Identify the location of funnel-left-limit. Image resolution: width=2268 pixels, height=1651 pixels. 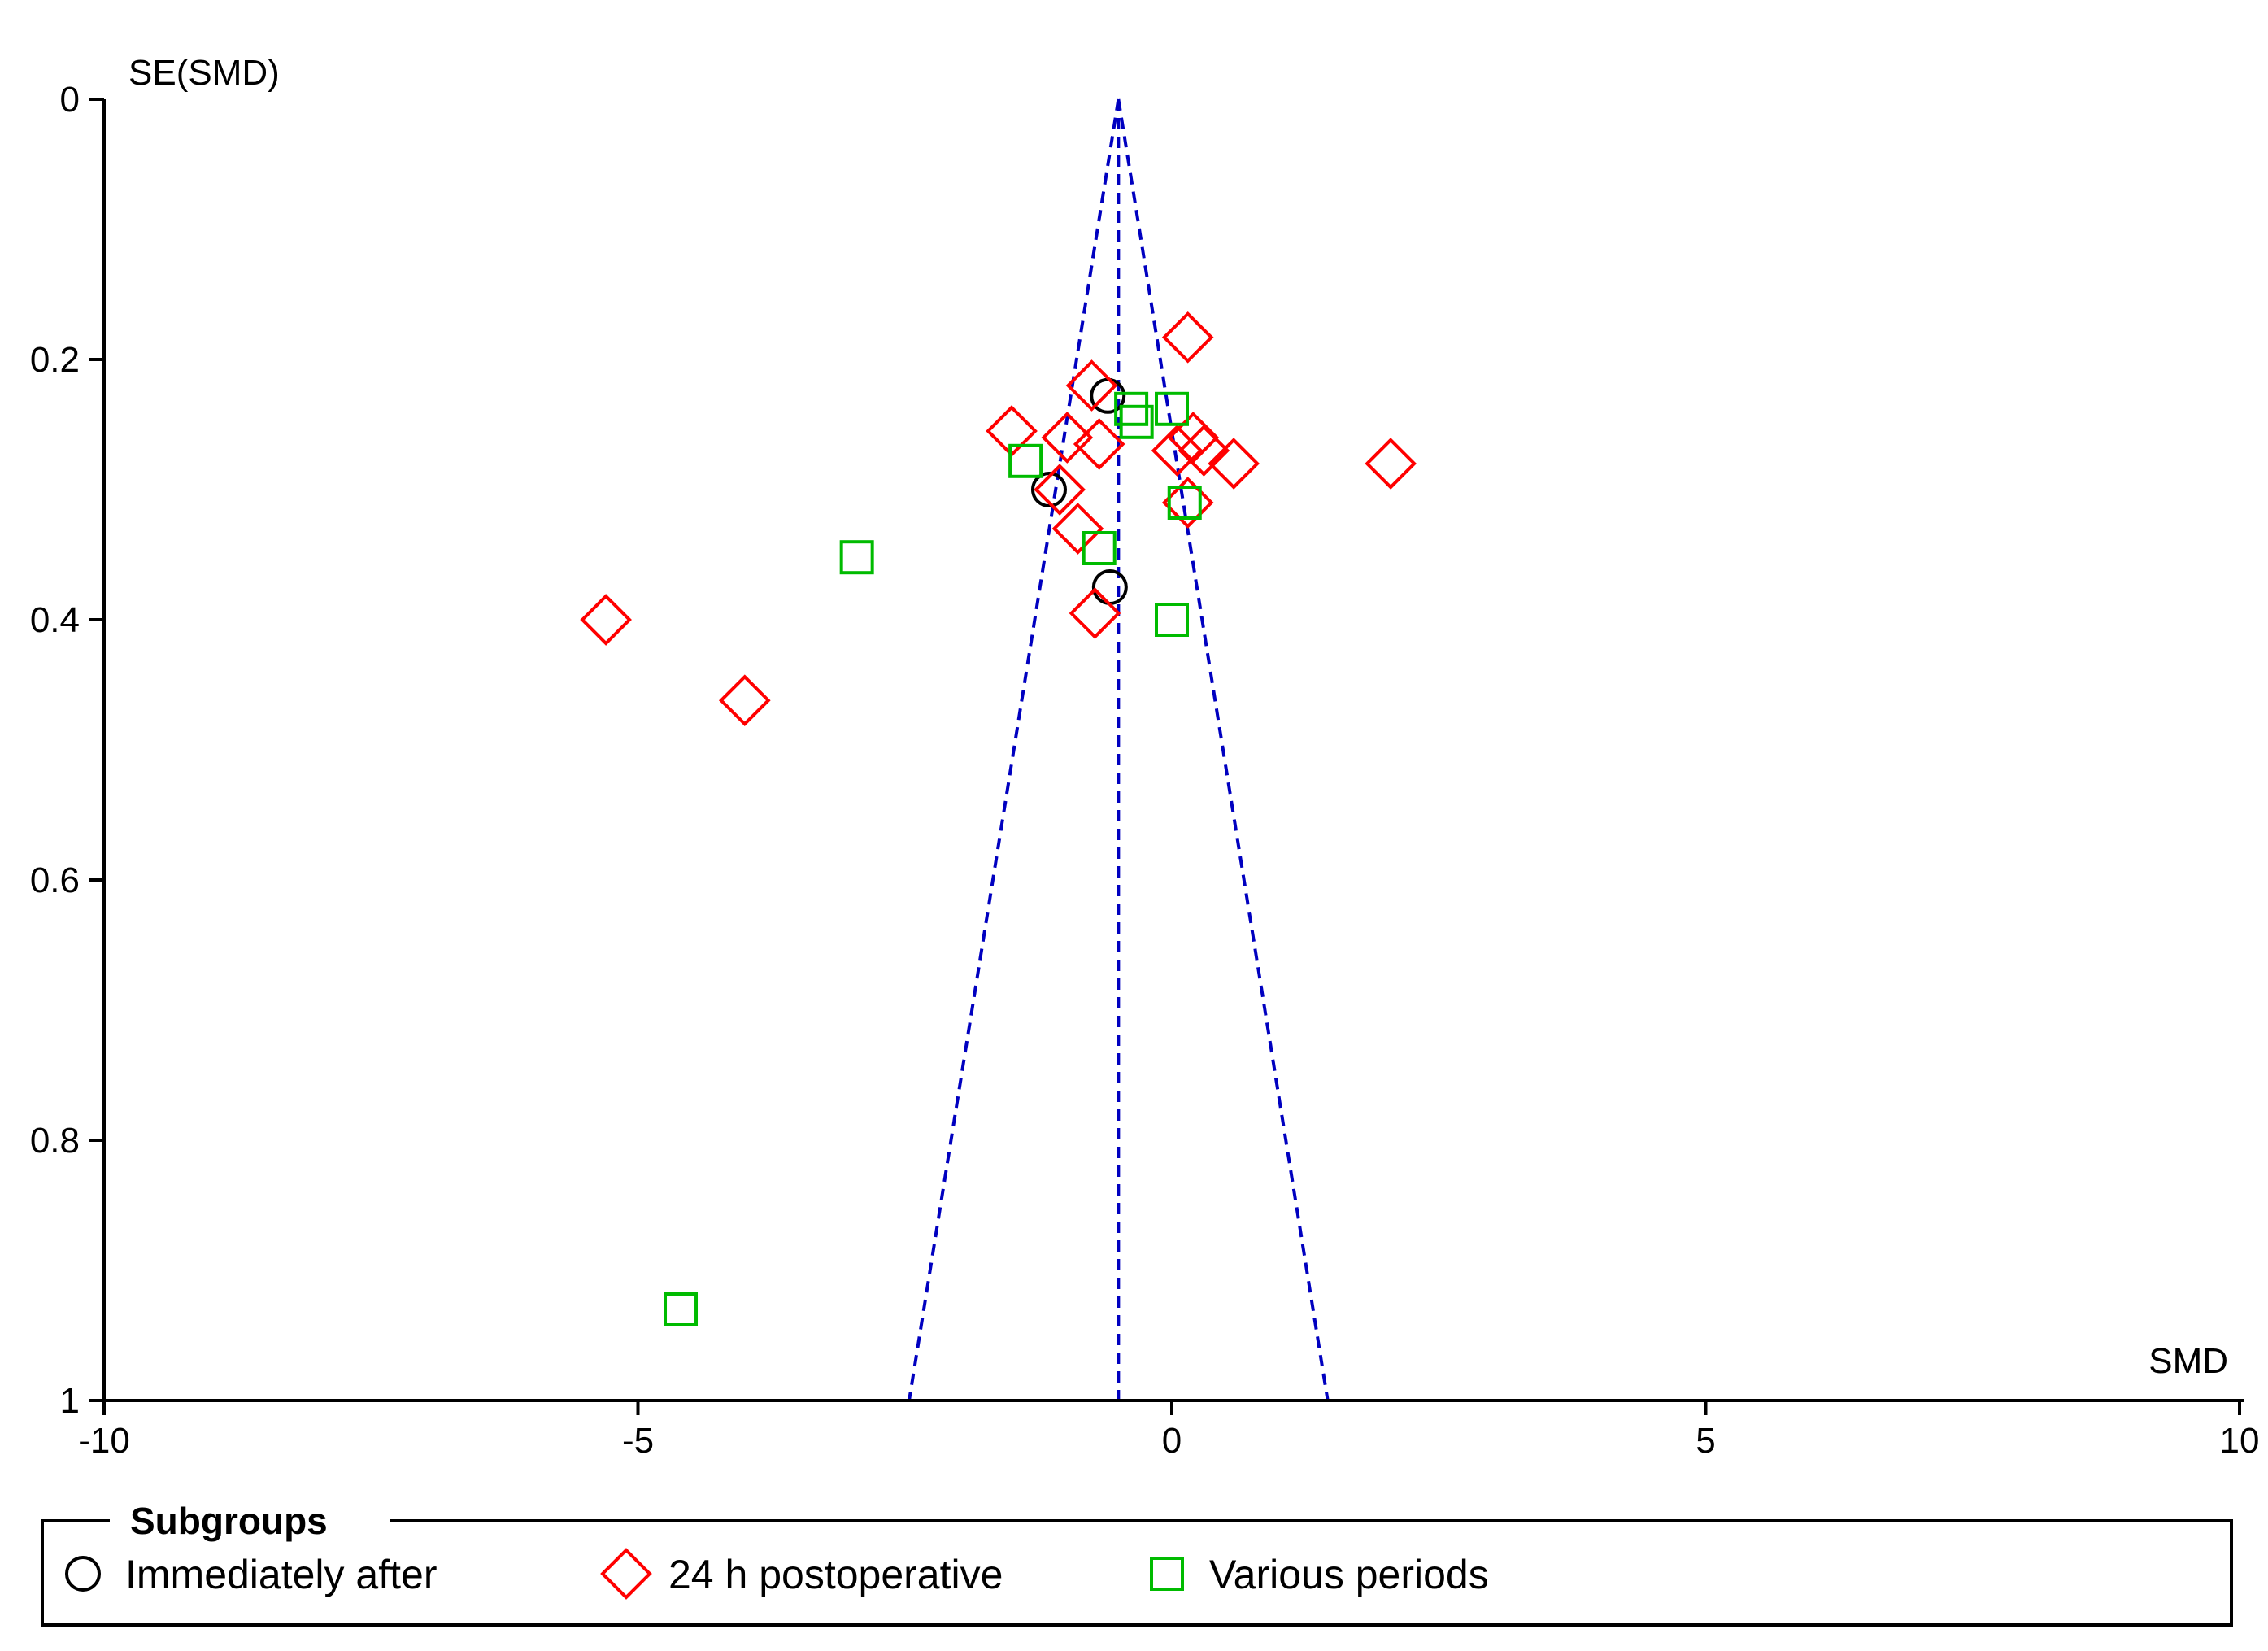
(1015, 750).